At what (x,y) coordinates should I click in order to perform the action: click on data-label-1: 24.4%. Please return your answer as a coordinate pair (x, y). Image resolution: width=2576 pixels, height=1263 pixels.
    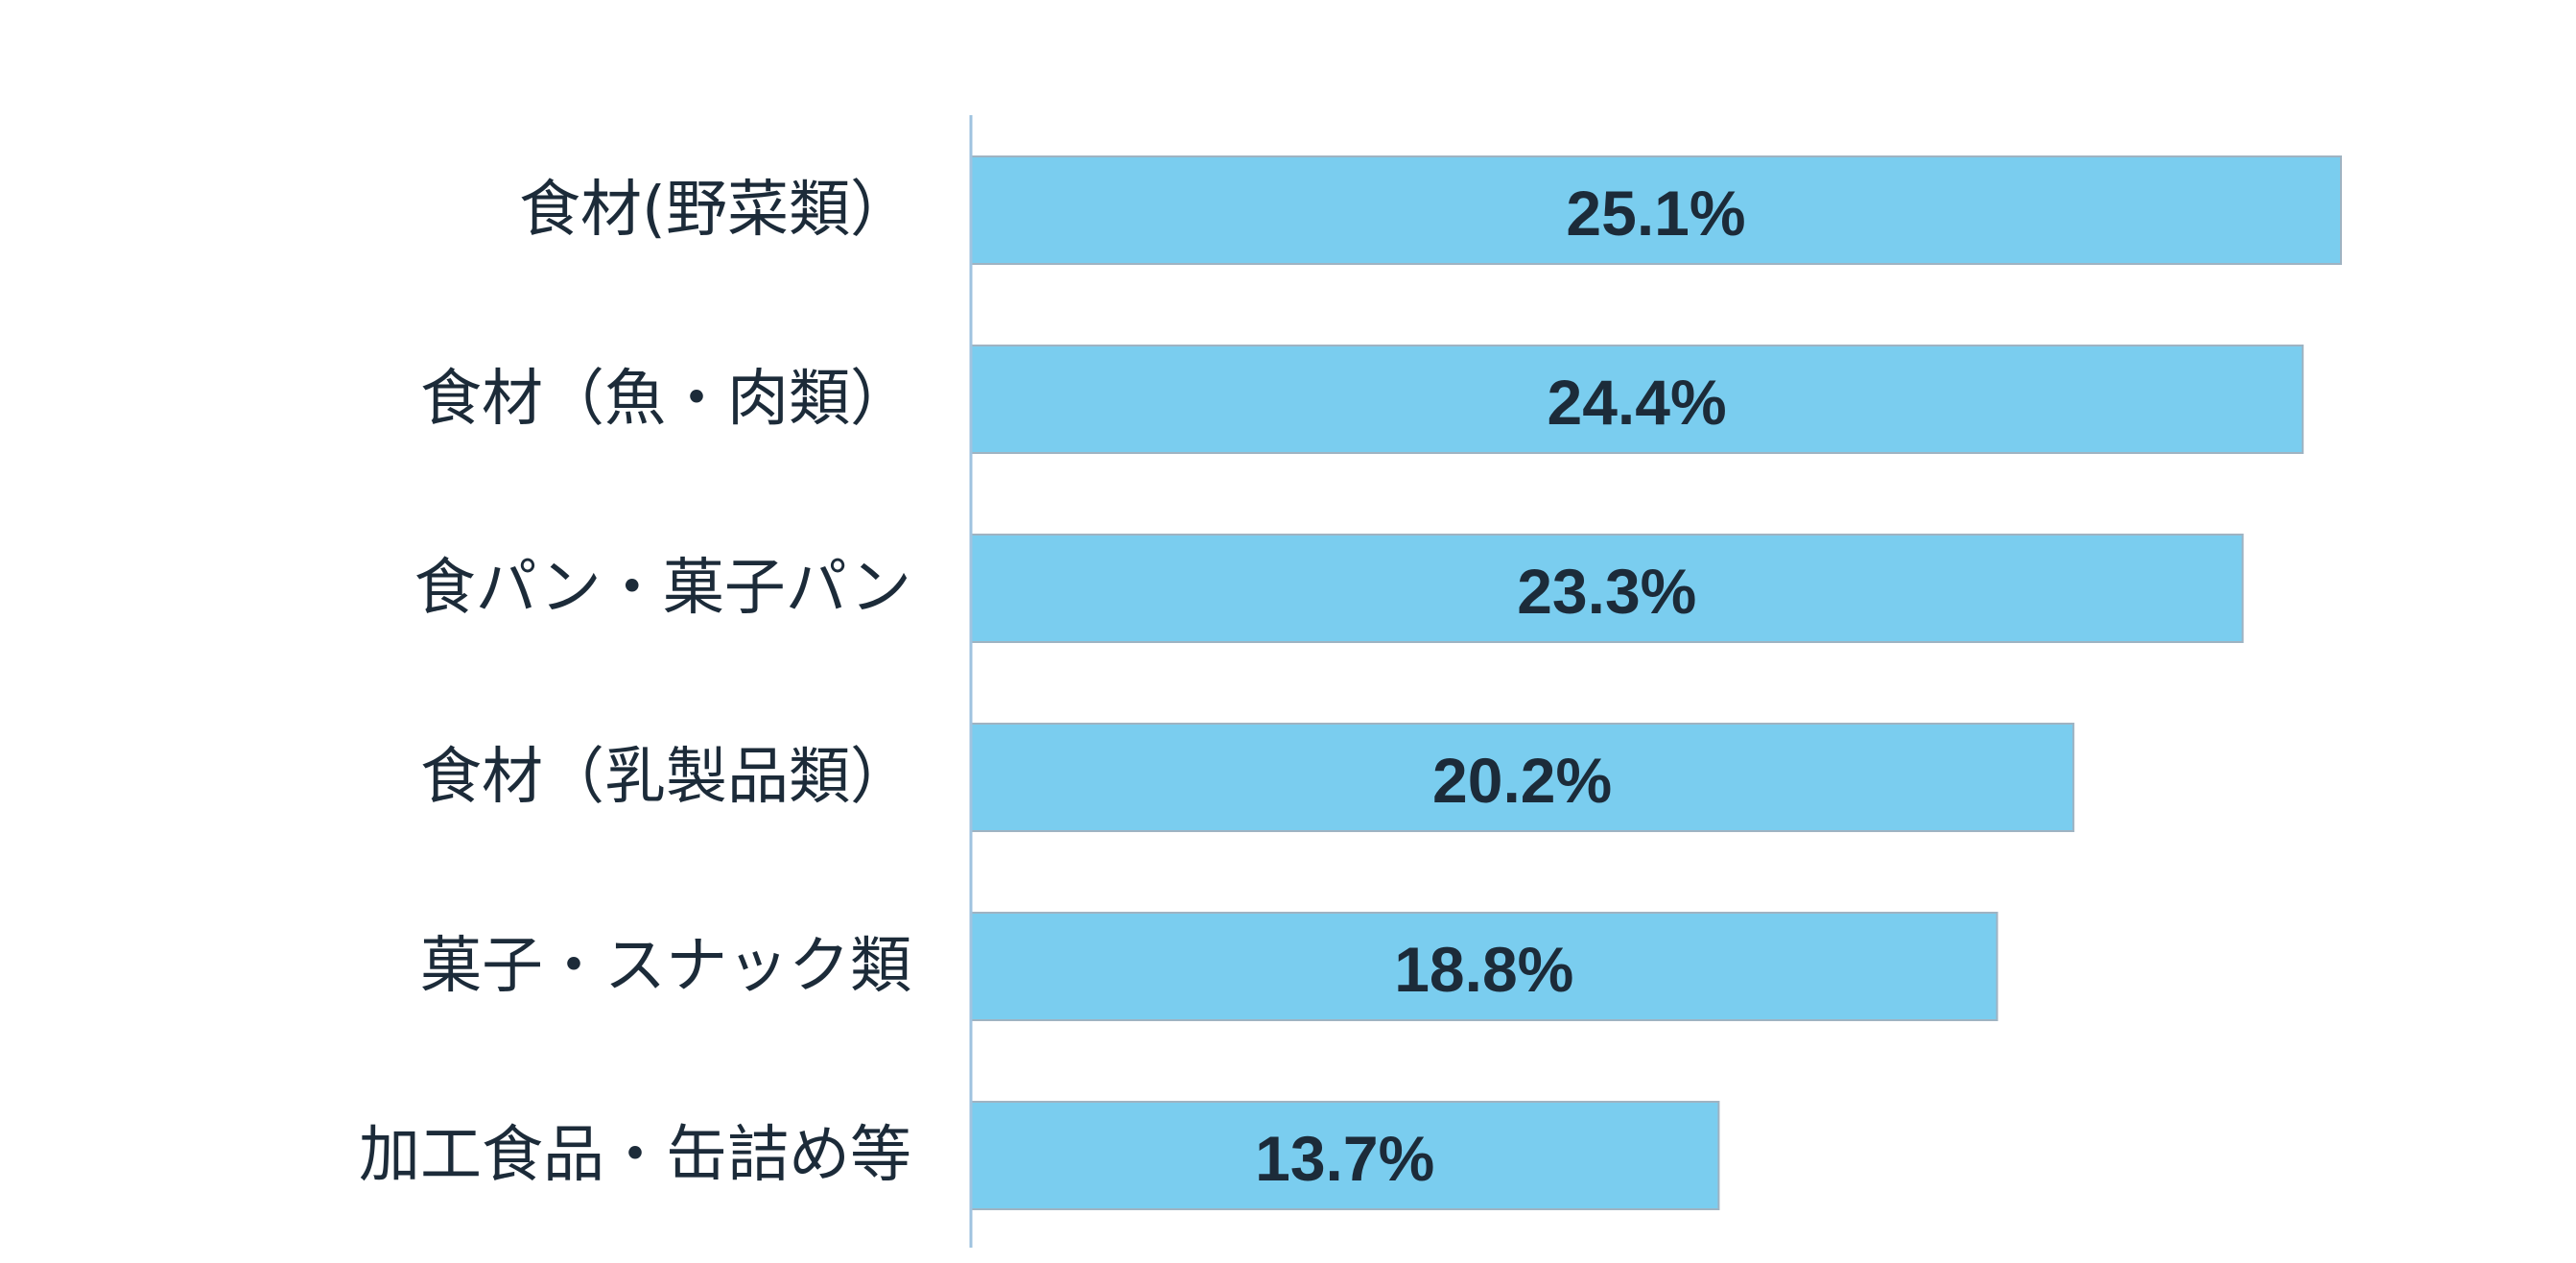
    Looking at the image, I should click on (1638, 402).